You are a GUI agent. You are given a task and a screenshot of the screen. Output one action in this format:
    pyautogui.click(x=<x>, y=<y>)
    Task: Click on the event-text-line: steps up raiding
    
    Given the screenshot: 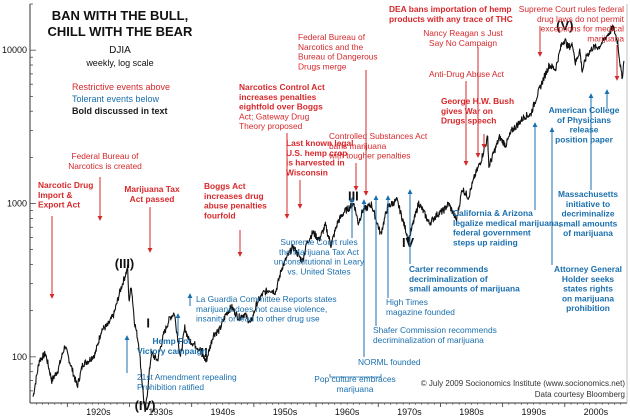 What is the action you would take?
    pyautogui.click(x=485, y=242)
    